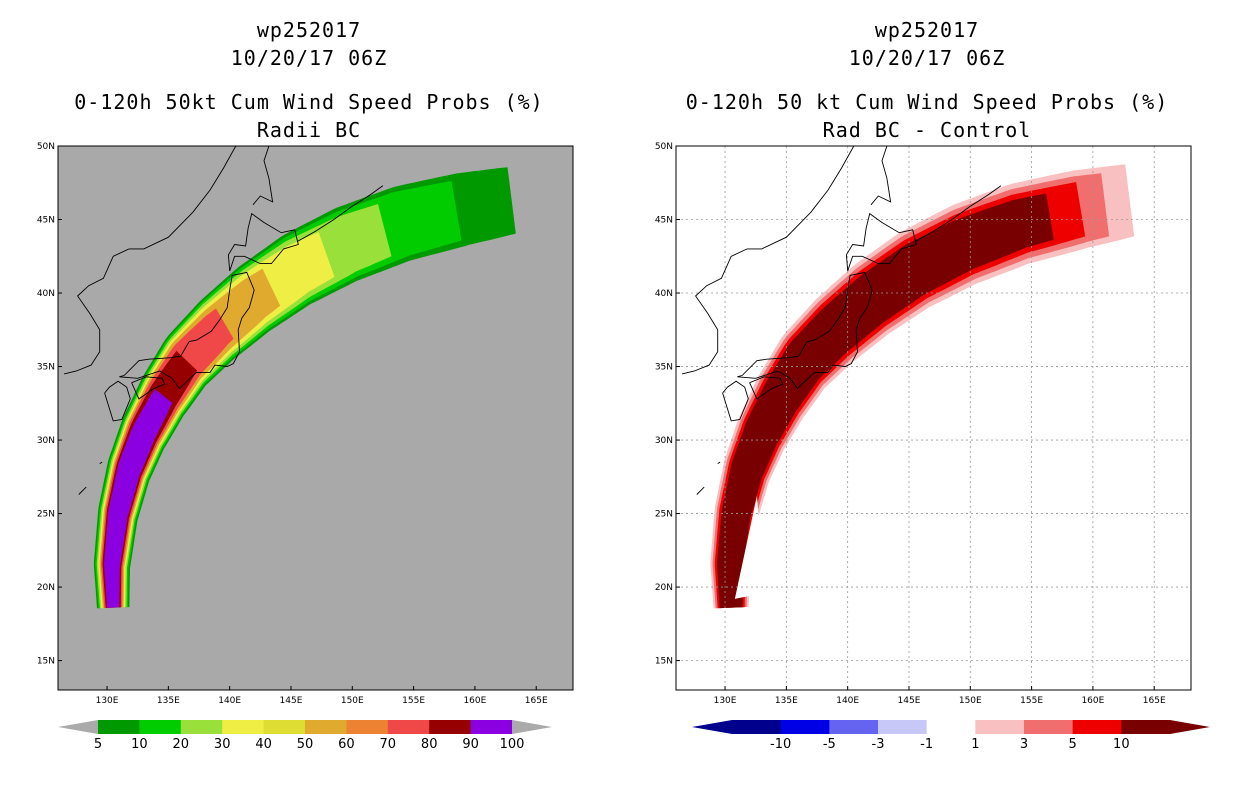  What do you see at coordinates (46, 441) in the screenshot?
I see `y-tick-label: 30N` at bounding box center [46, 441].